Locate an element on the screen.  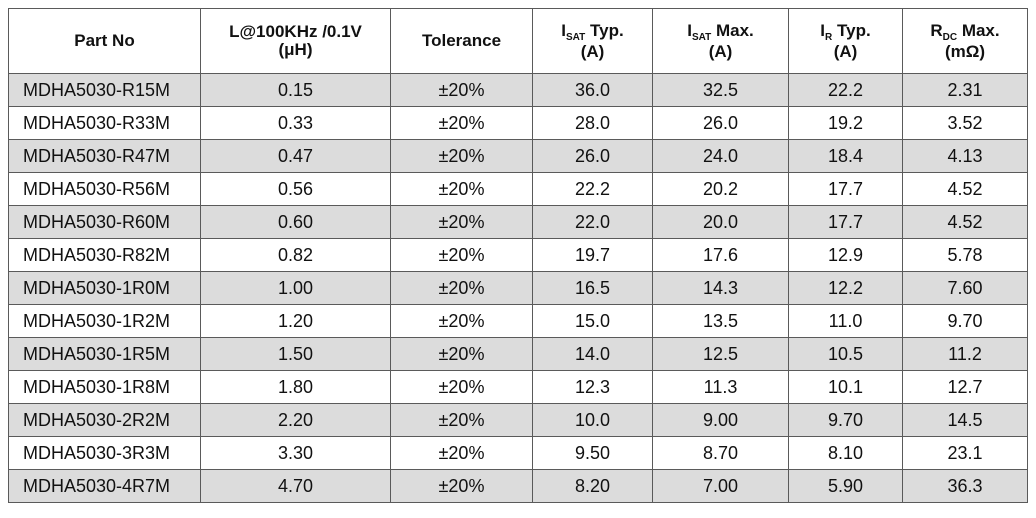
table-row: MDHA5030-R60M 0.60 ±20% 22.0 20.0 17.7 4.52 is located at coordinates (518, 222).